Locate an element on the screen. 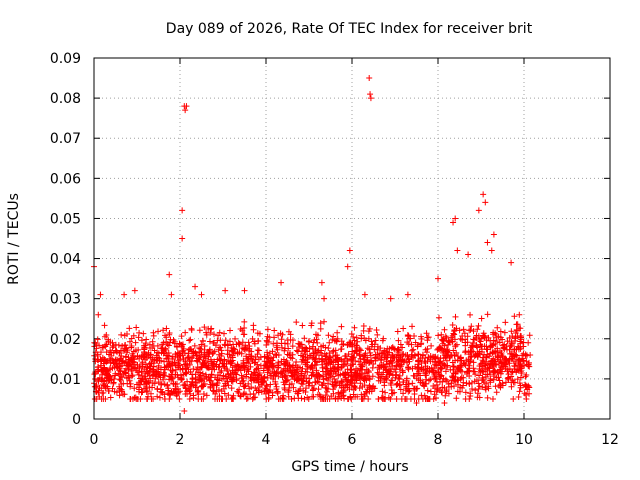 The width and height of the screenshot is (640, 480). y-tick-label: 0.03 is located at coordinates (65, 300).